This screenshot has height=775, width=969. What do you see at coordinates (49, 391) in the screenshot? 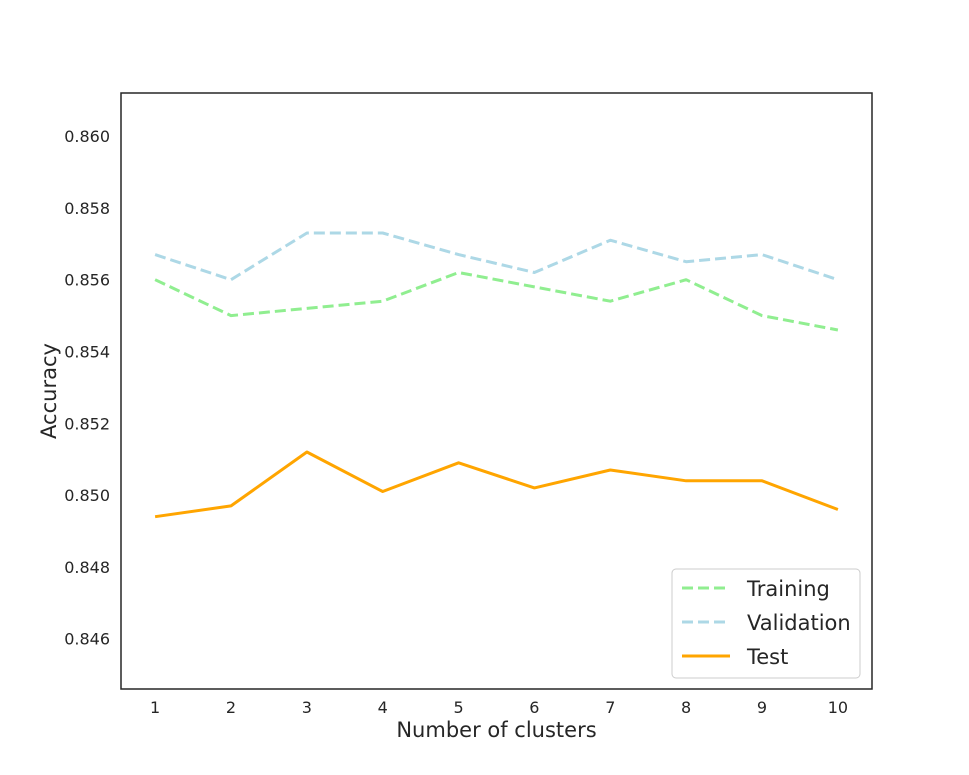
I see `y-axis-label: Accuracy` at bounding box center [49, 391].